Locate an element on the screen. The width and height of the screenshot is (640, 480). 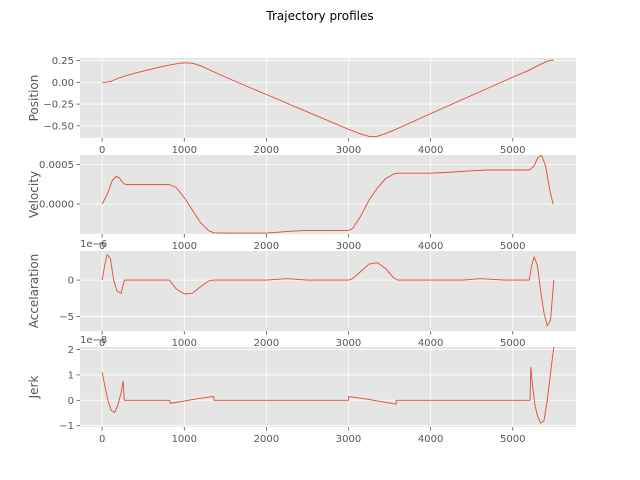
jerk-y-axis-label: Jerk is located at coordinates (34, 388).